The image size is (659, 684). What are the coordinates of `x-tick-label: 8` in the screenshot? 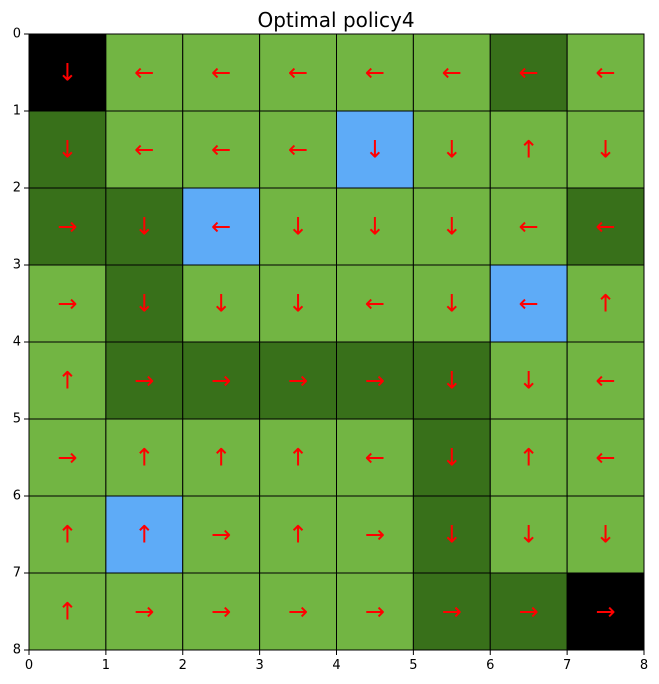 It's located at (644, 665).